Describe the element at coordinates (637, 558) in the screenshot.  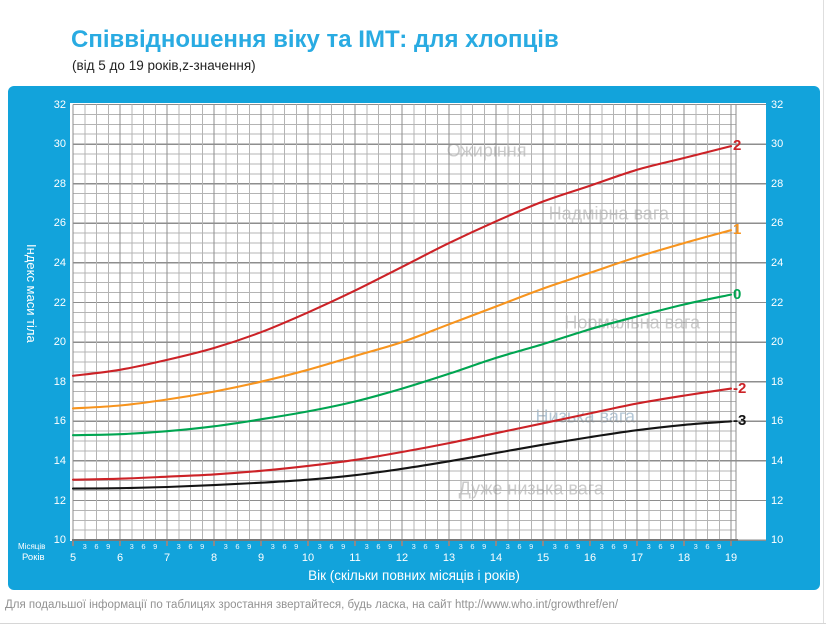
I see `x-tick-year: 17` at that location.